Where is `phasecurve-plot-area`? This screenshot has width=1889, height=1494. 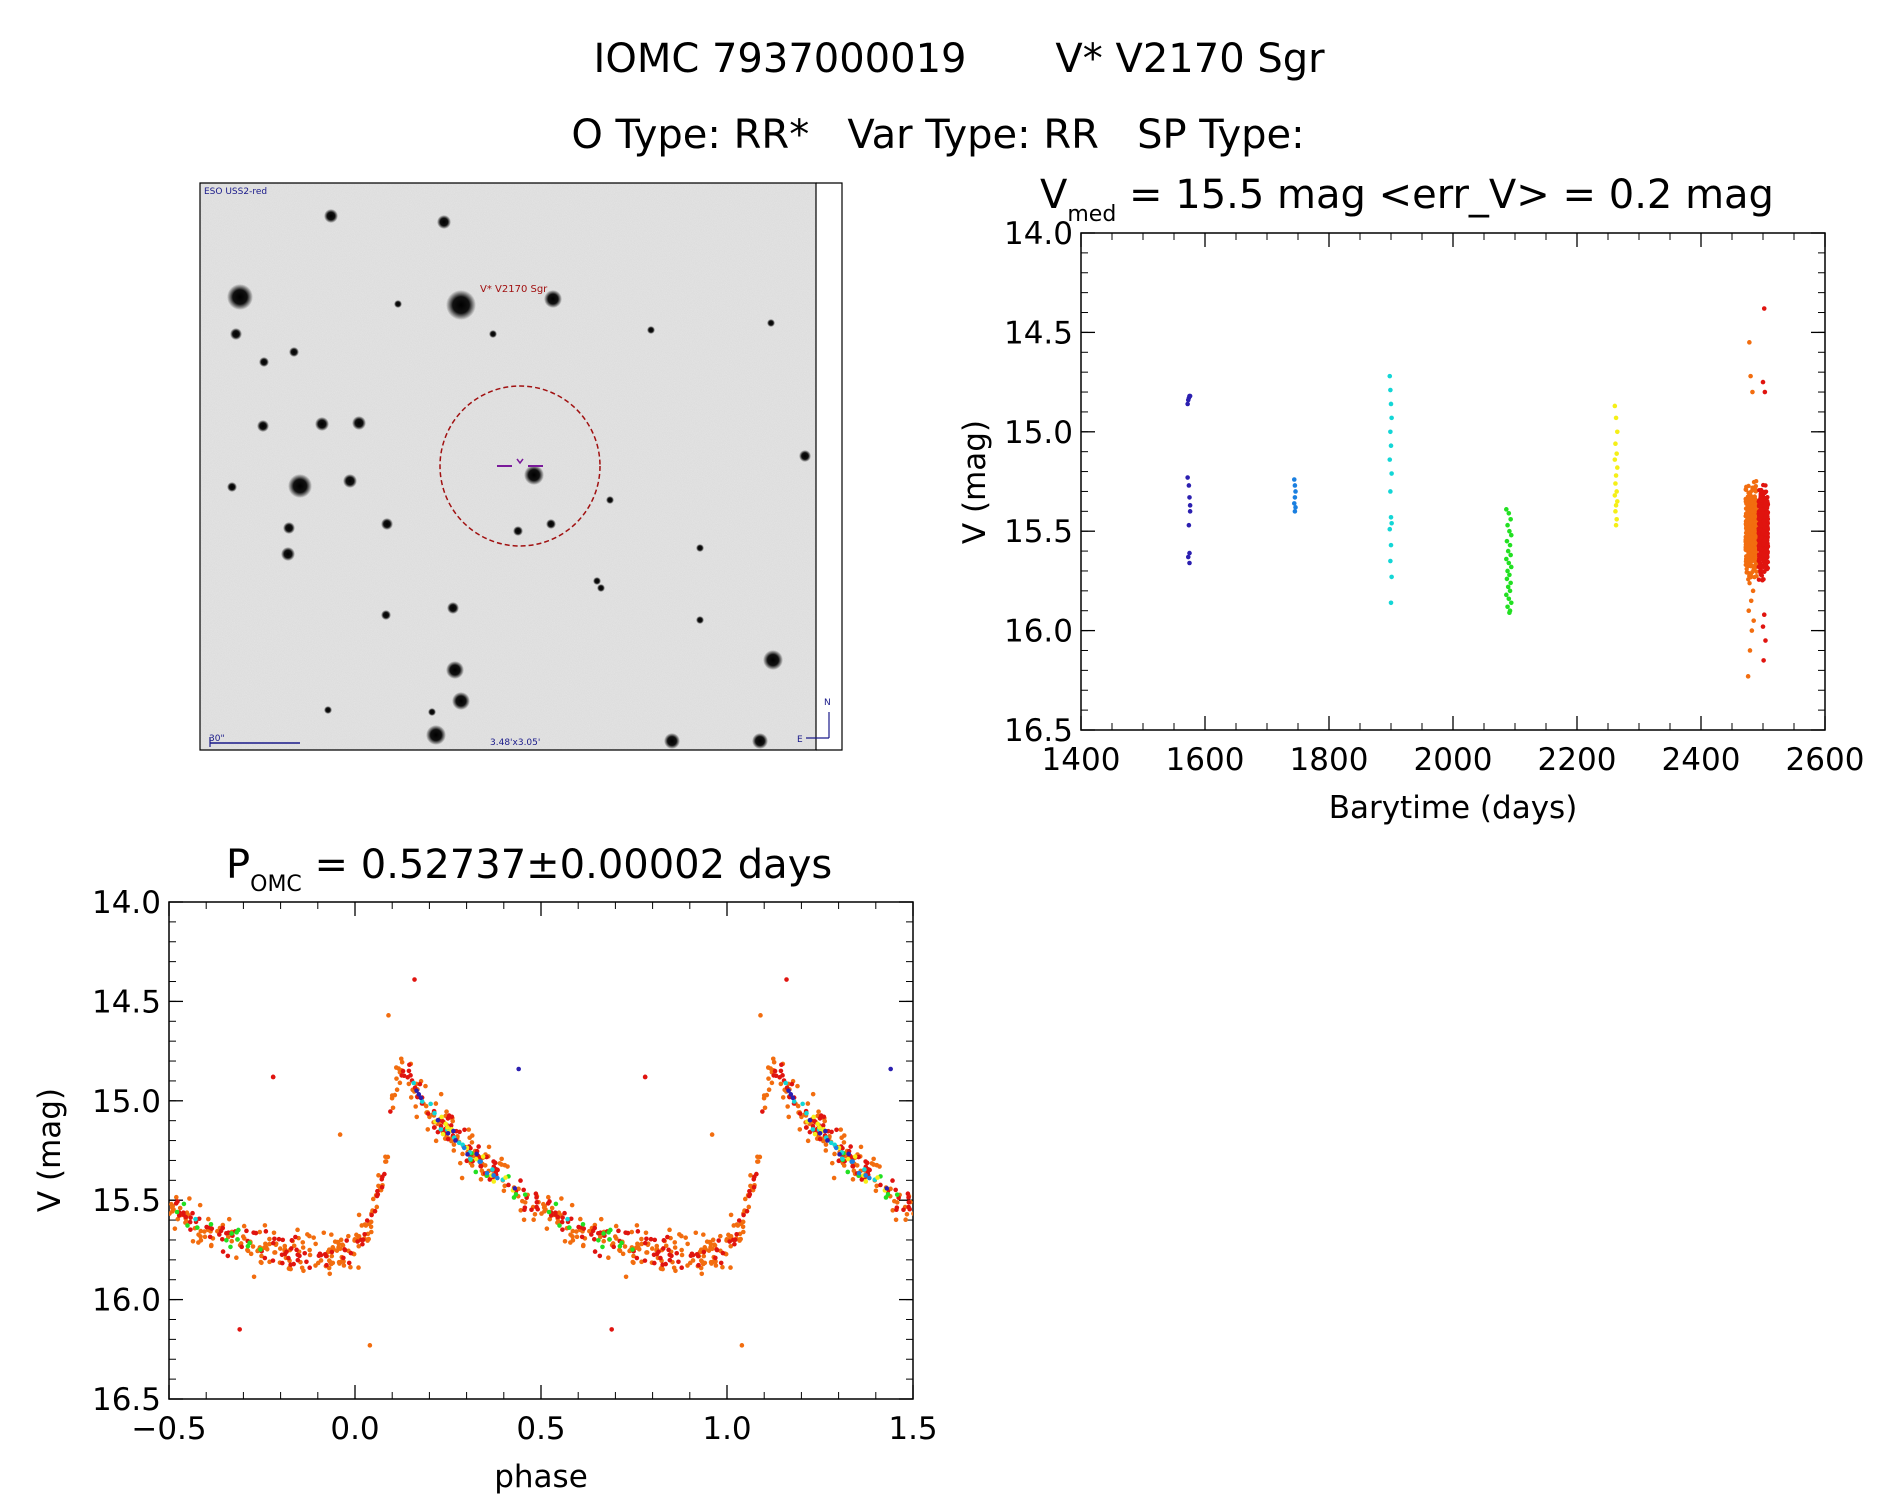
phasecurve-plot-area is located at coordinates (541, 1150).